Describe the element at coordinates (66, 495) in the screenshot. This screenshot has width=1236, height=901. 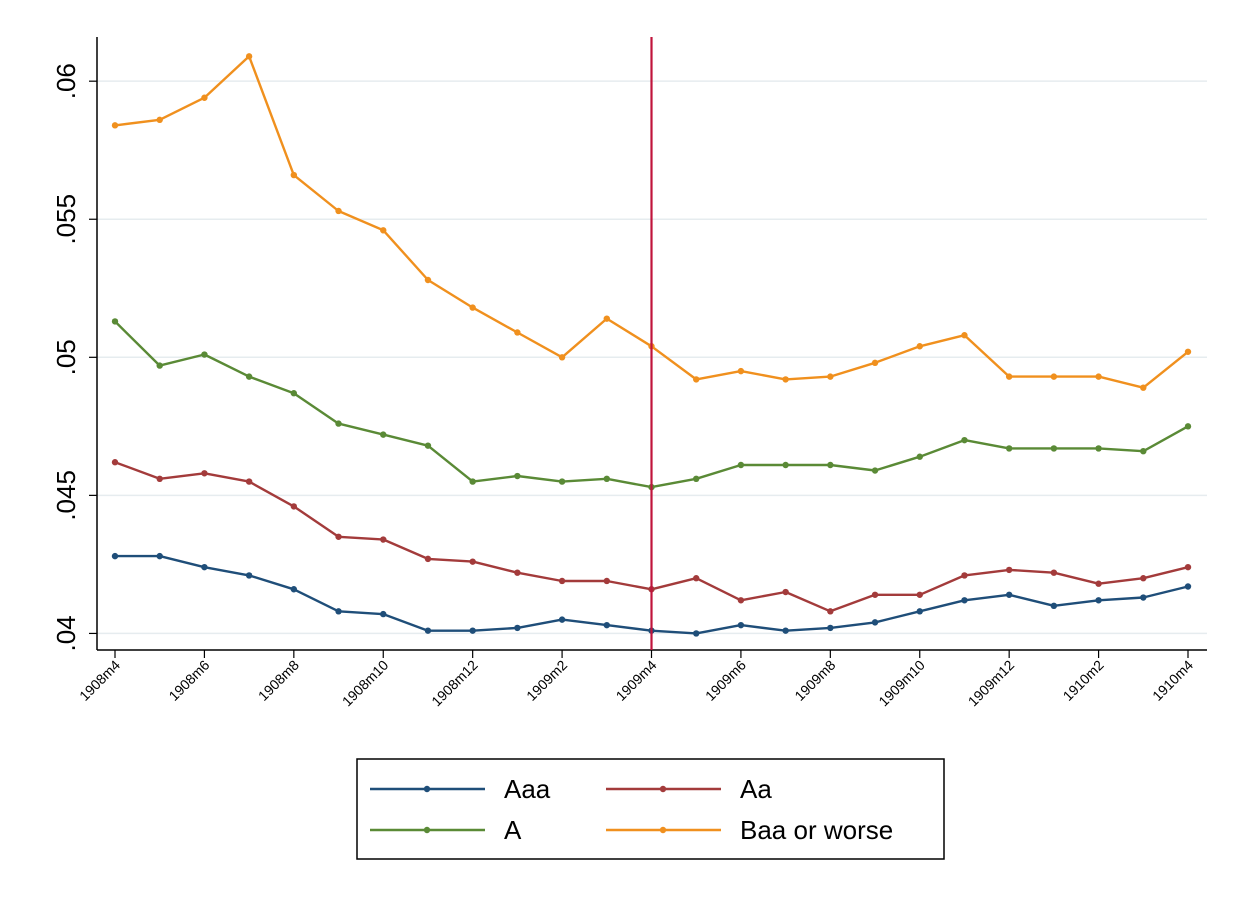
I see `y-tick-label: .045` at that location.